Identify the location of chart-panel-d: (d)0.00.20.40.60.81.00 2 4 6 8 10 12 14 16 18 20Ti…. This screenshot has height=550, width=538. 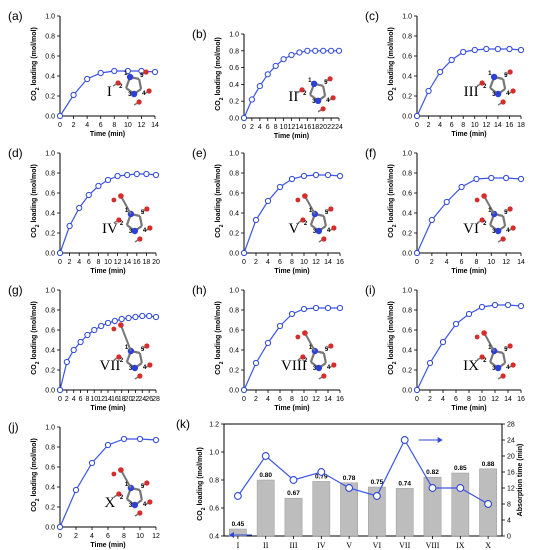
(84, 210).